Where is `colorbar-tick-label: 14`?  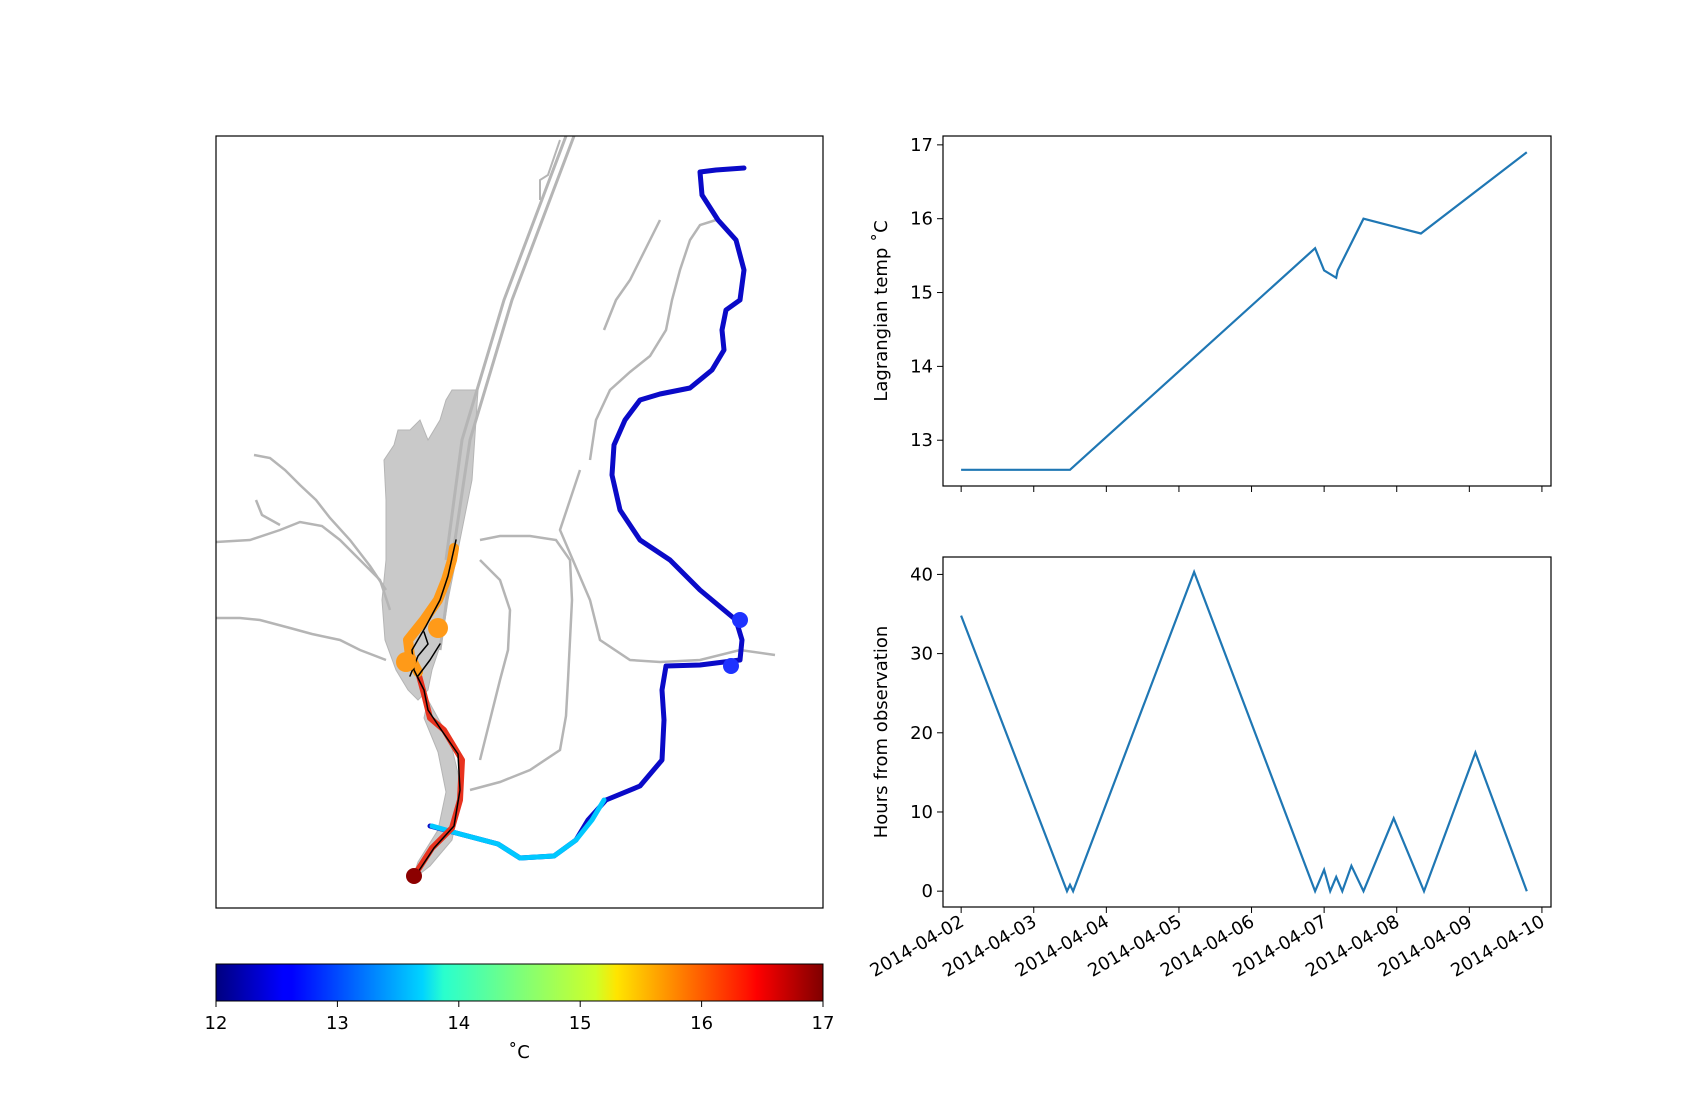
colorbar-tick-label: 14 is located at coordinates (458, 1023).